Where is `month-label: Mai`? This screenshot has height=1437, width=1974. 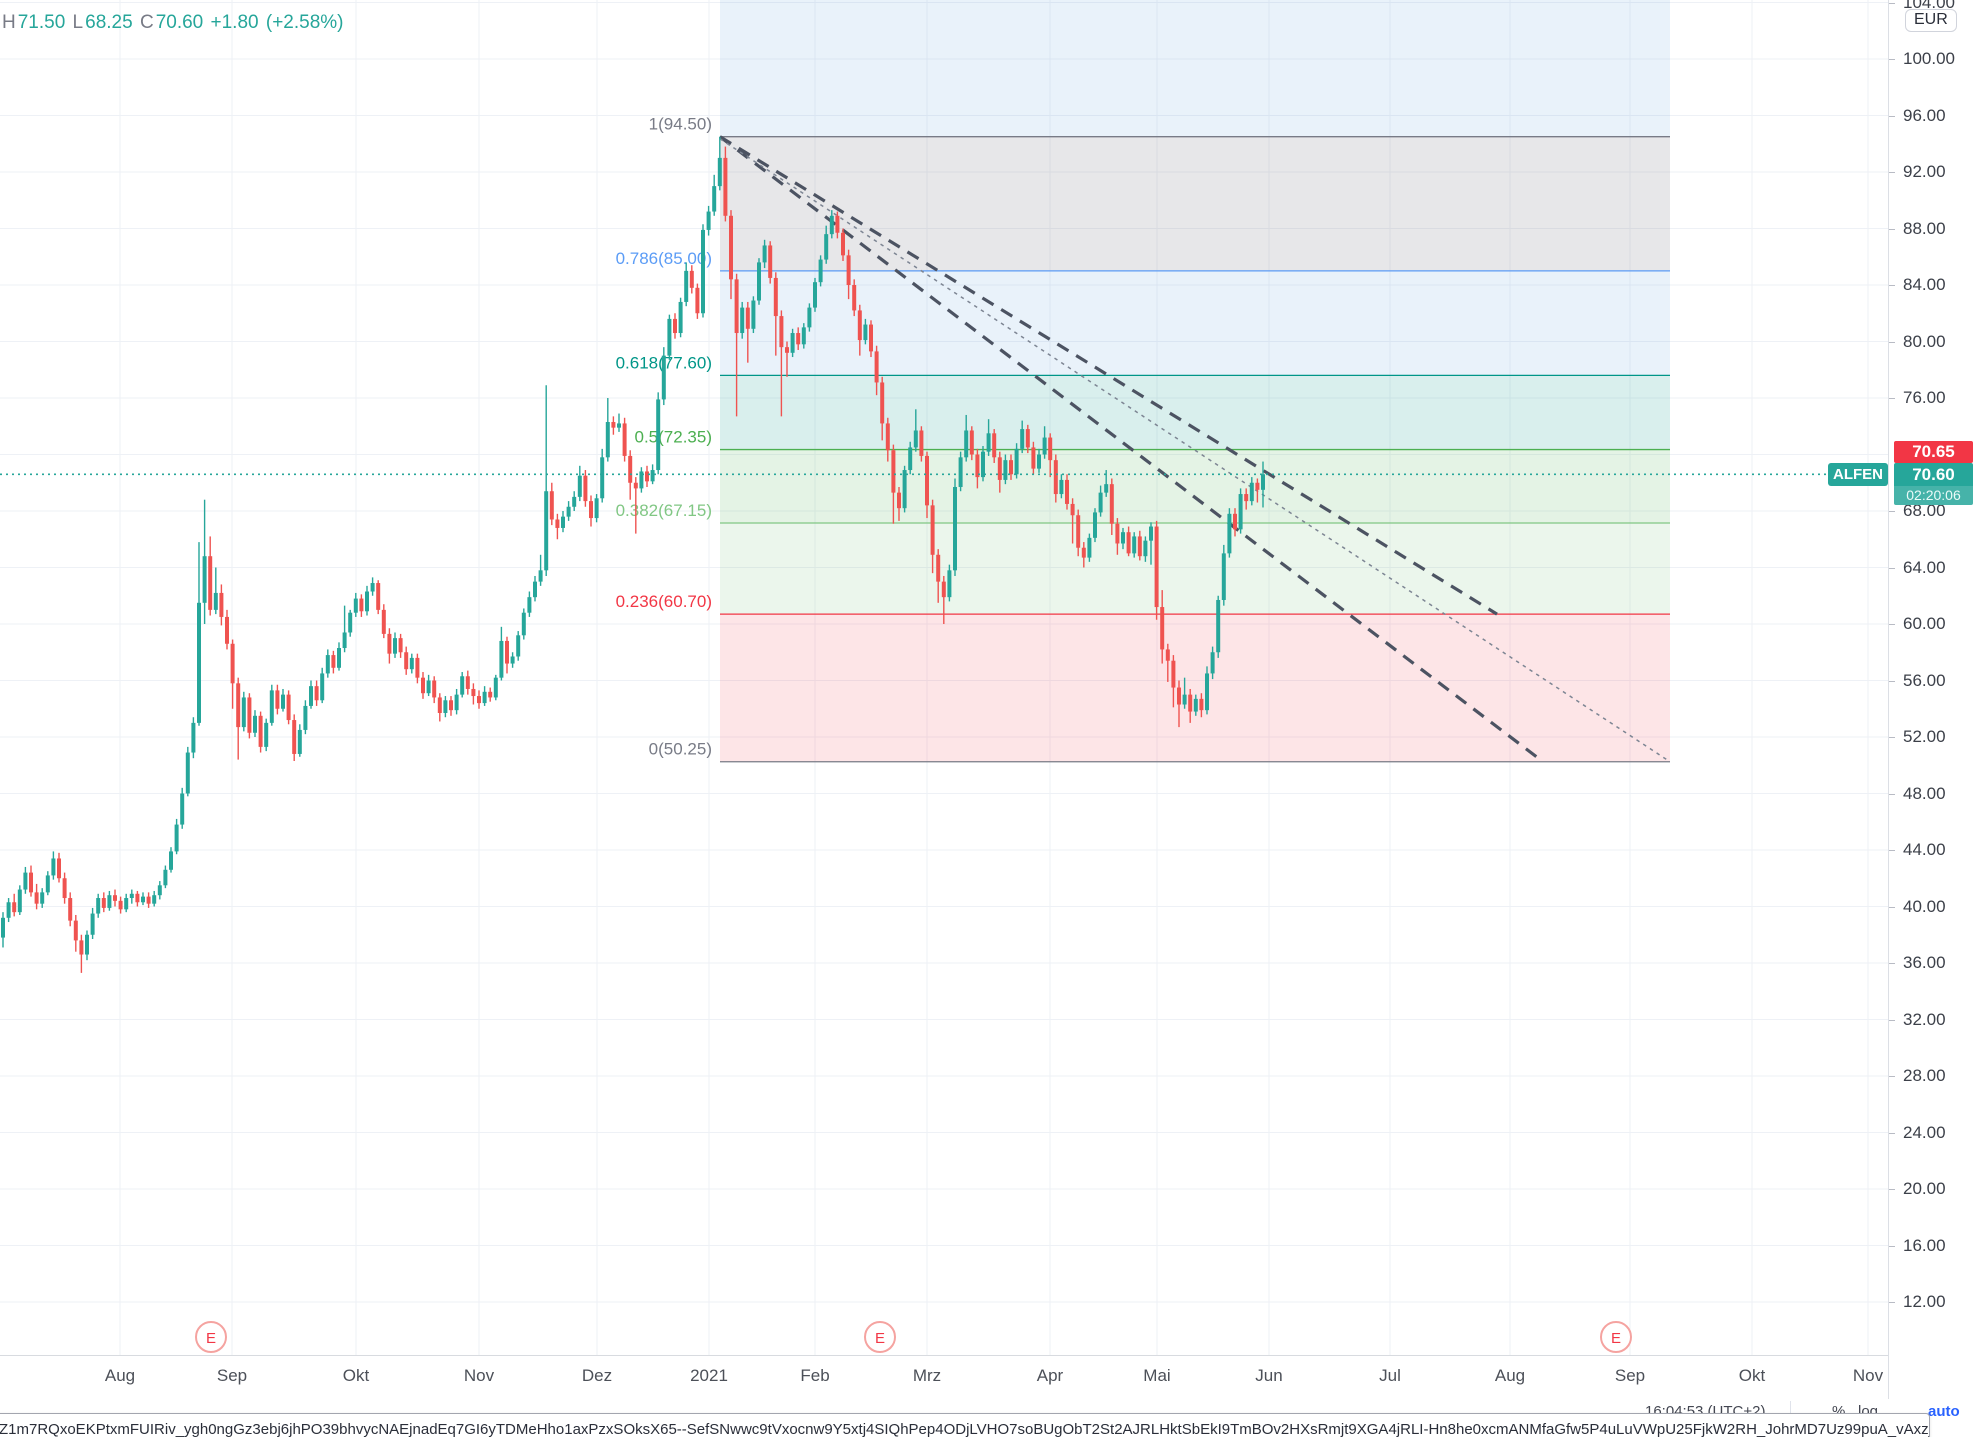 month-label: Mai is located at coordinates (1157, 1375).